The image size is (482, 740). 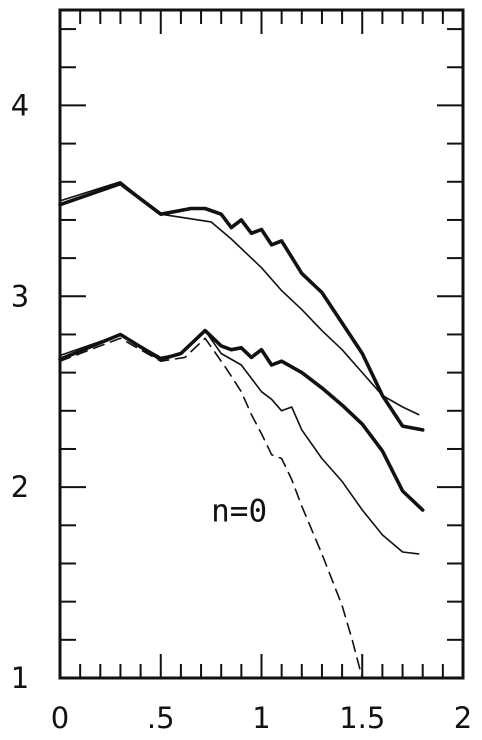 What do you see at coordinates (20, 678) in the screenshot?
I see `y-tick-label: 1` at bounding box center [20, 678].